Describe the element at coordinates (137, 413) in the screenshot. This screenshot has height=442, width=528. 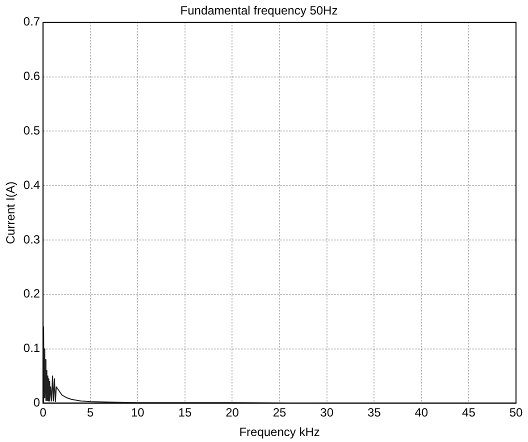
I see `x-tick-label: 10` at that location.